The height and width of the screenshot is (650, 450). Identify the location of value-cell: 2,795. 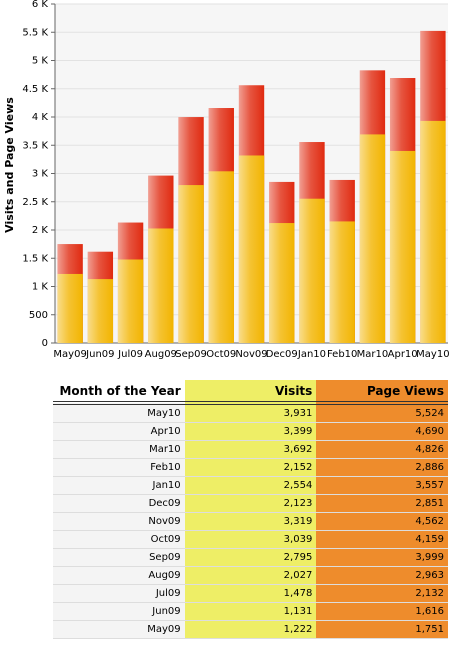
(250, 557).